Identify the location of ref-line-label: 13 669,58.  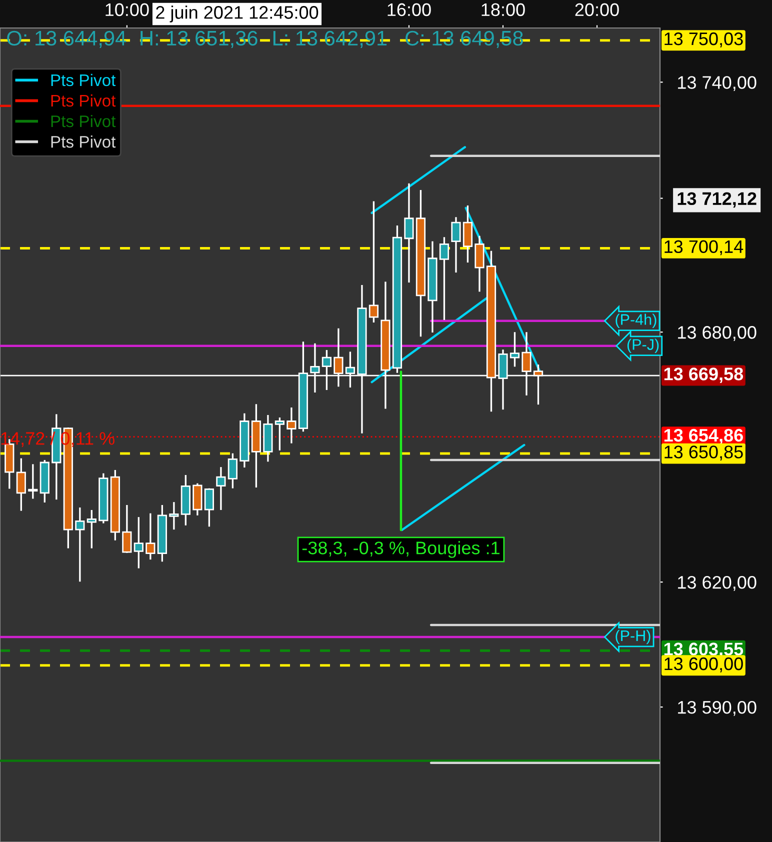
(704, 375).